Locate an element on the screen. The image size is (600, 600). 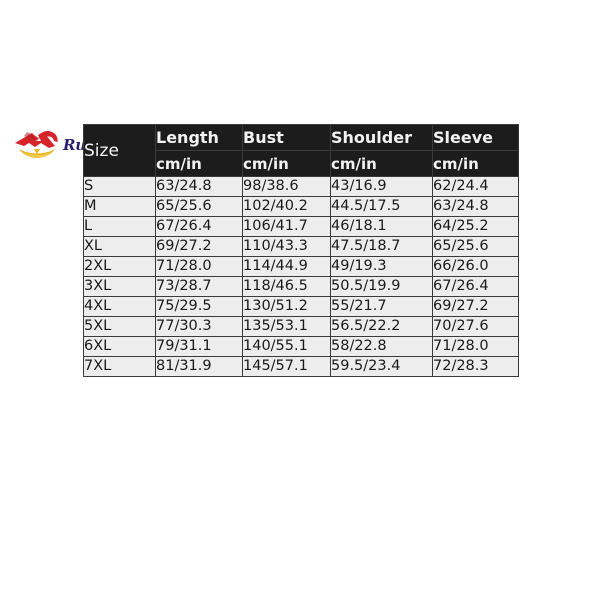
table-row: XL 69/27.2 110/43.3 47.5/18.7 65/25.6 is located at coordinates (301, 246).